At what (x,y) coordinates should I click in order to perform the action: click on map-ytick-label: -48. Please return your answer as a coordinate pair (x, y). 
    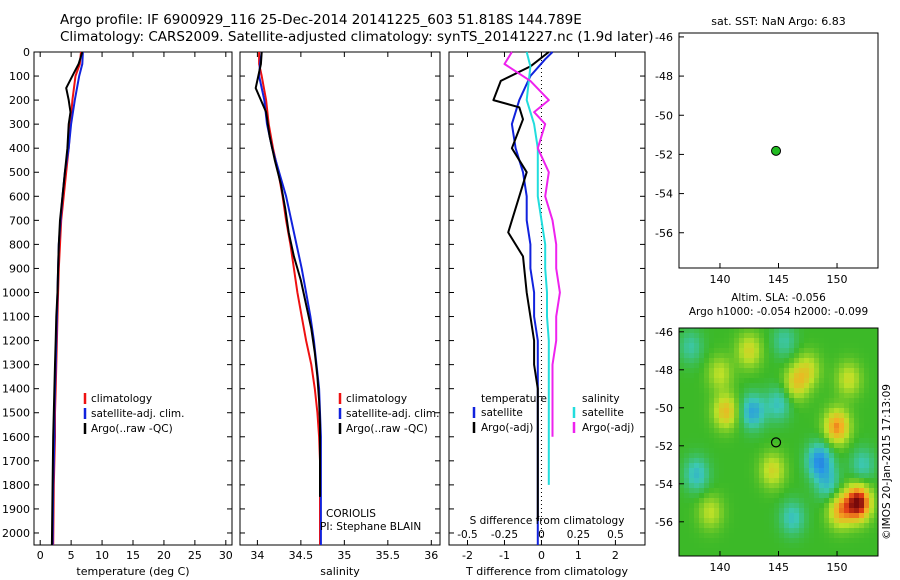
    Looking at the image, I should click on (664, 370).